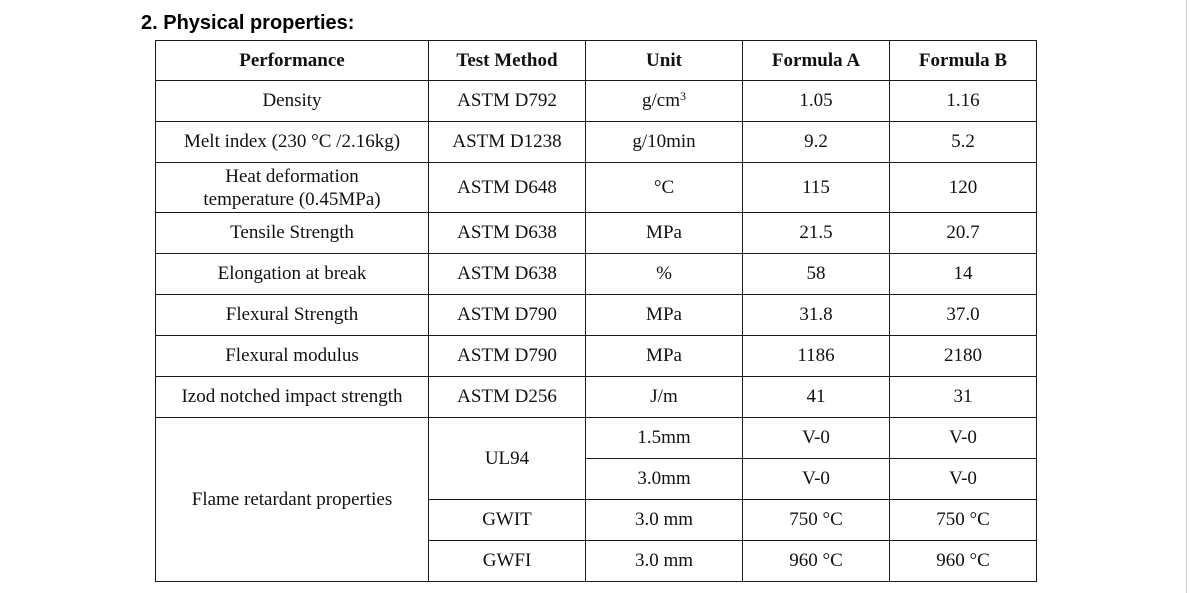 This screenshot has width=1191, height=593. What do you see at coordinates (292, 60) in the screenshot?
I see `header-performance: Performance` at bounding box center [292, 60].